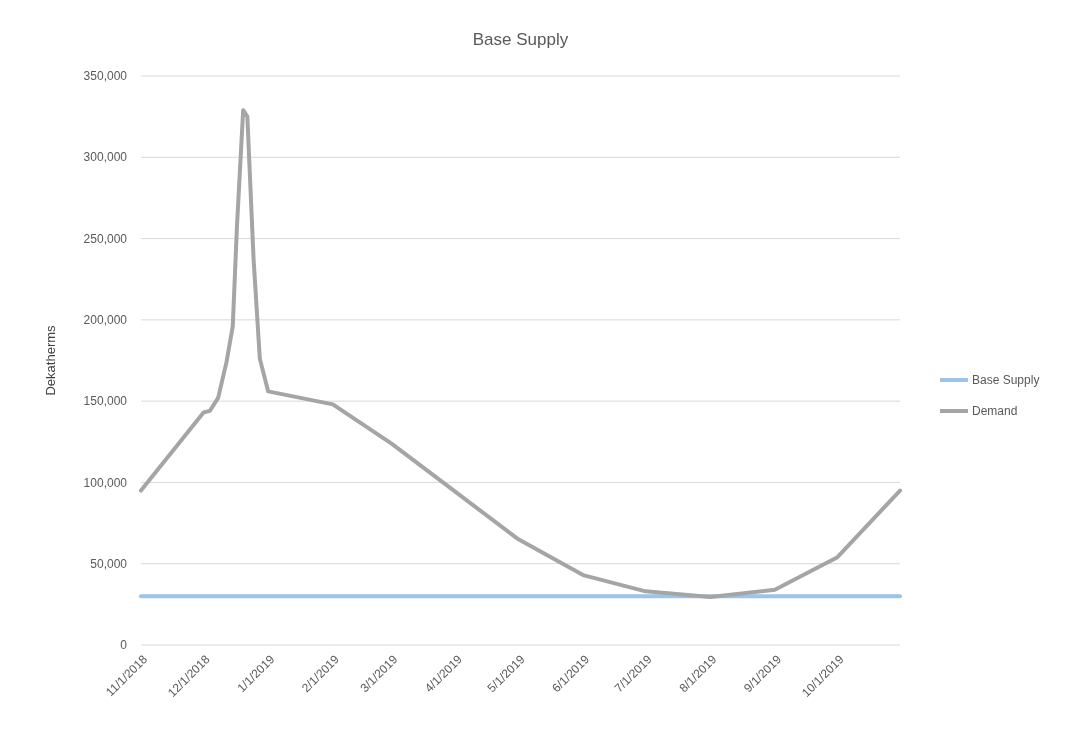 This screenshot has height=733, width=1073. Describe the element at coordinates (109, 563) in the screenshot. I see `y-tick-label: 50,000` at that location.